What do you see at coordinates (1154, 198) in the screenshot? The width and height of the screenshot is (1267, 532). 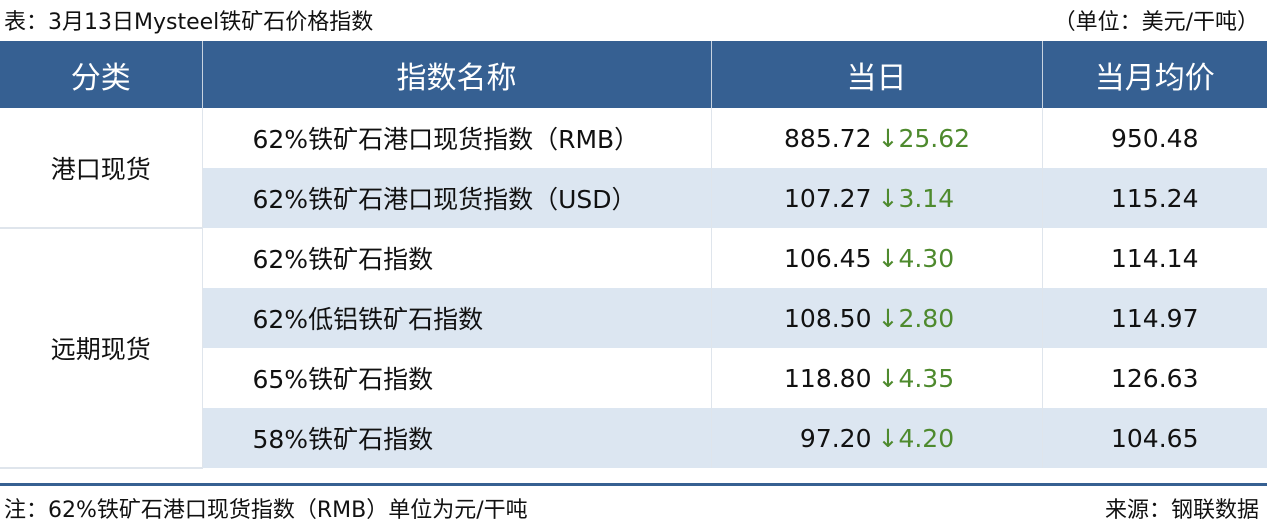 I see `monthly-avg: 115.24` at bounding box center [1154, 198].